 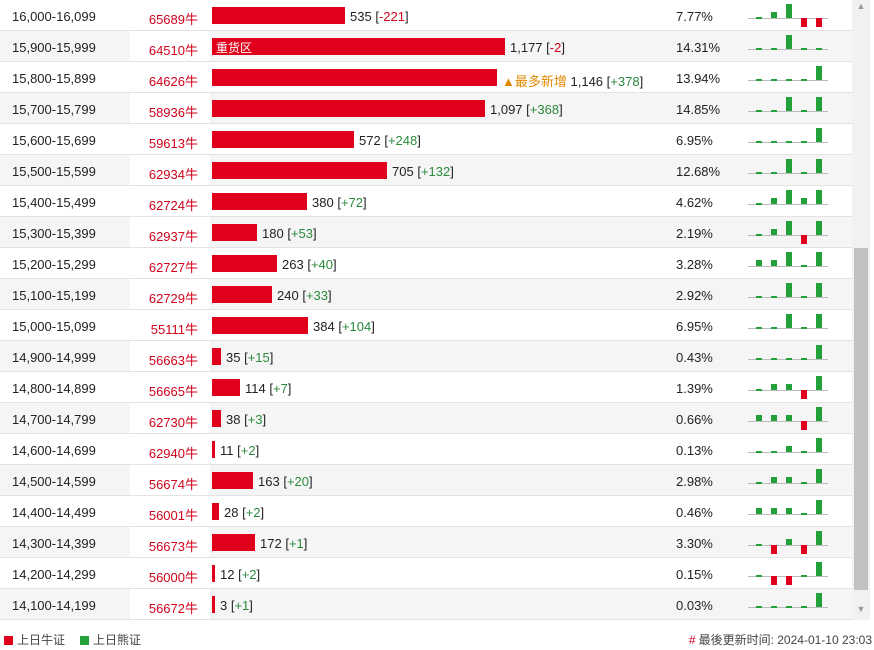 I want to click on table-row: 15,400-15,499 62724牛 380 [+72] 4.62%, so click(x=426, y=201).